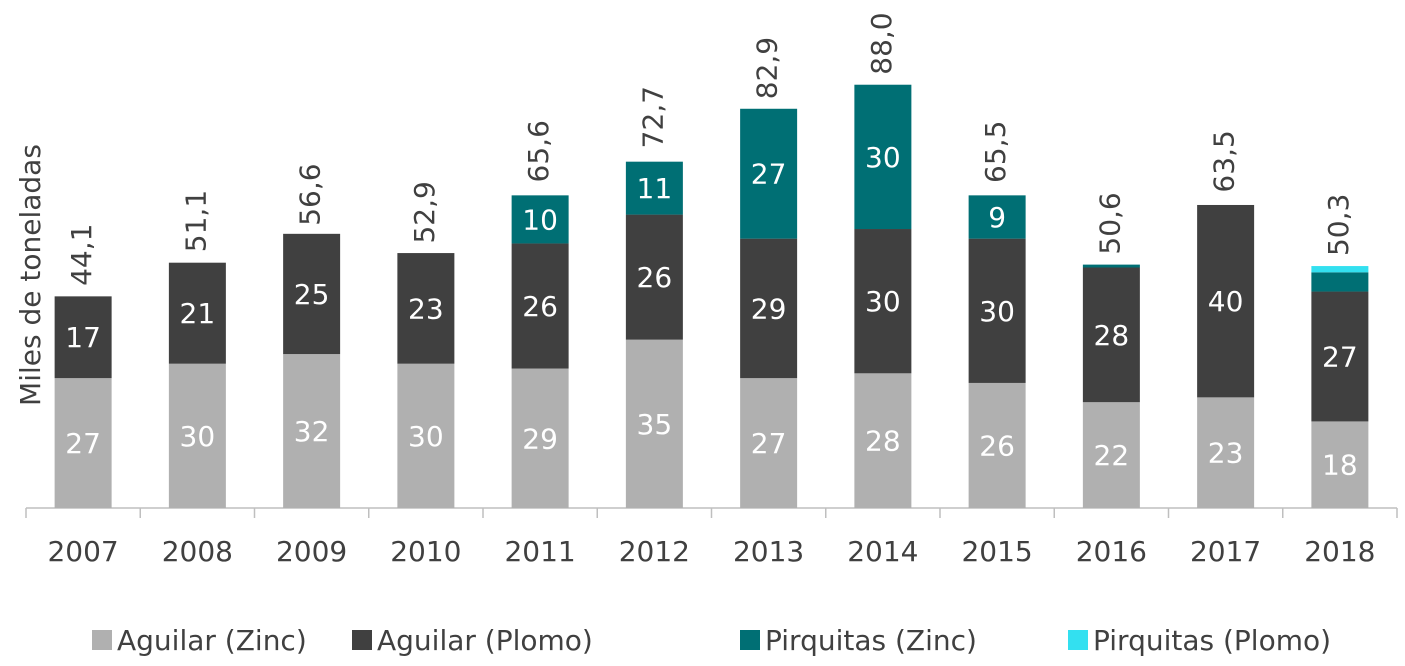  Describe the element at coordinates (654, 551) in the screenshot. I see `x-tick-label: 2012` at that location.